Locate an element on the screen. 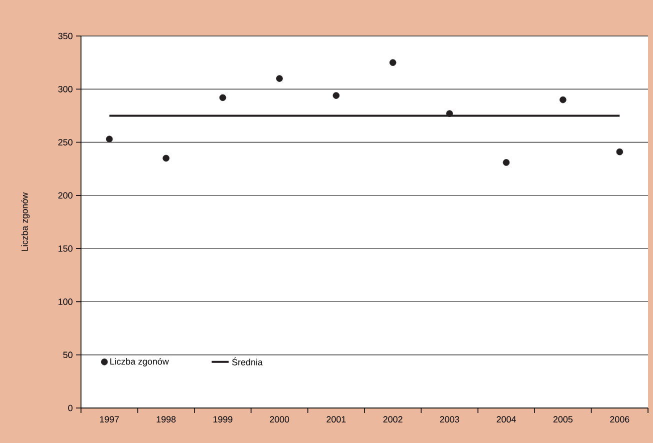 The width and height of the screenshot is (653, 443). legend-label: Liczba zgonów is located at coordinates (139, 362).